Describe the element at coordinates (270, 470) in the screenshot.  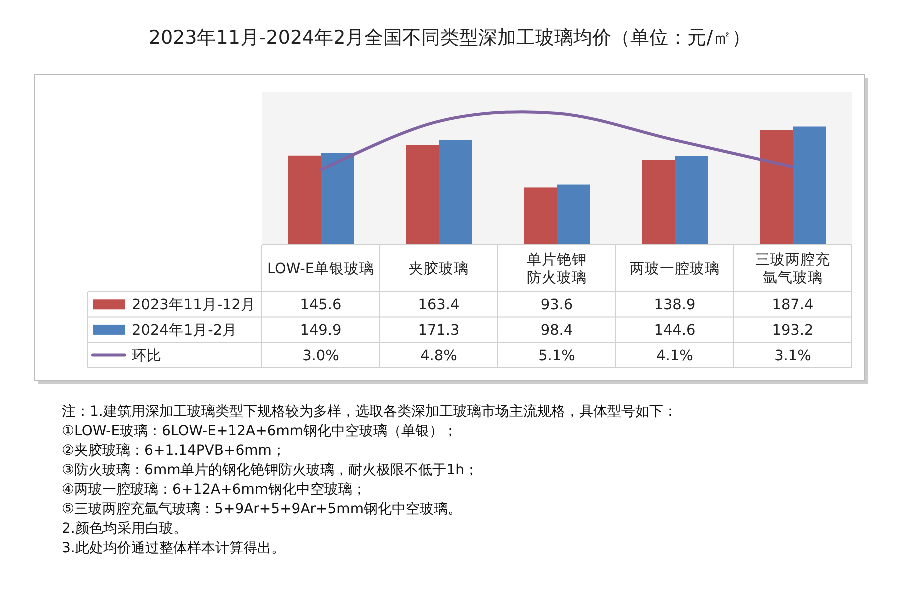
I see `text: ③防火玻璃：6mm单片的钢化铯钾防火玻璃，耐火极限不低于1h；` at that location.